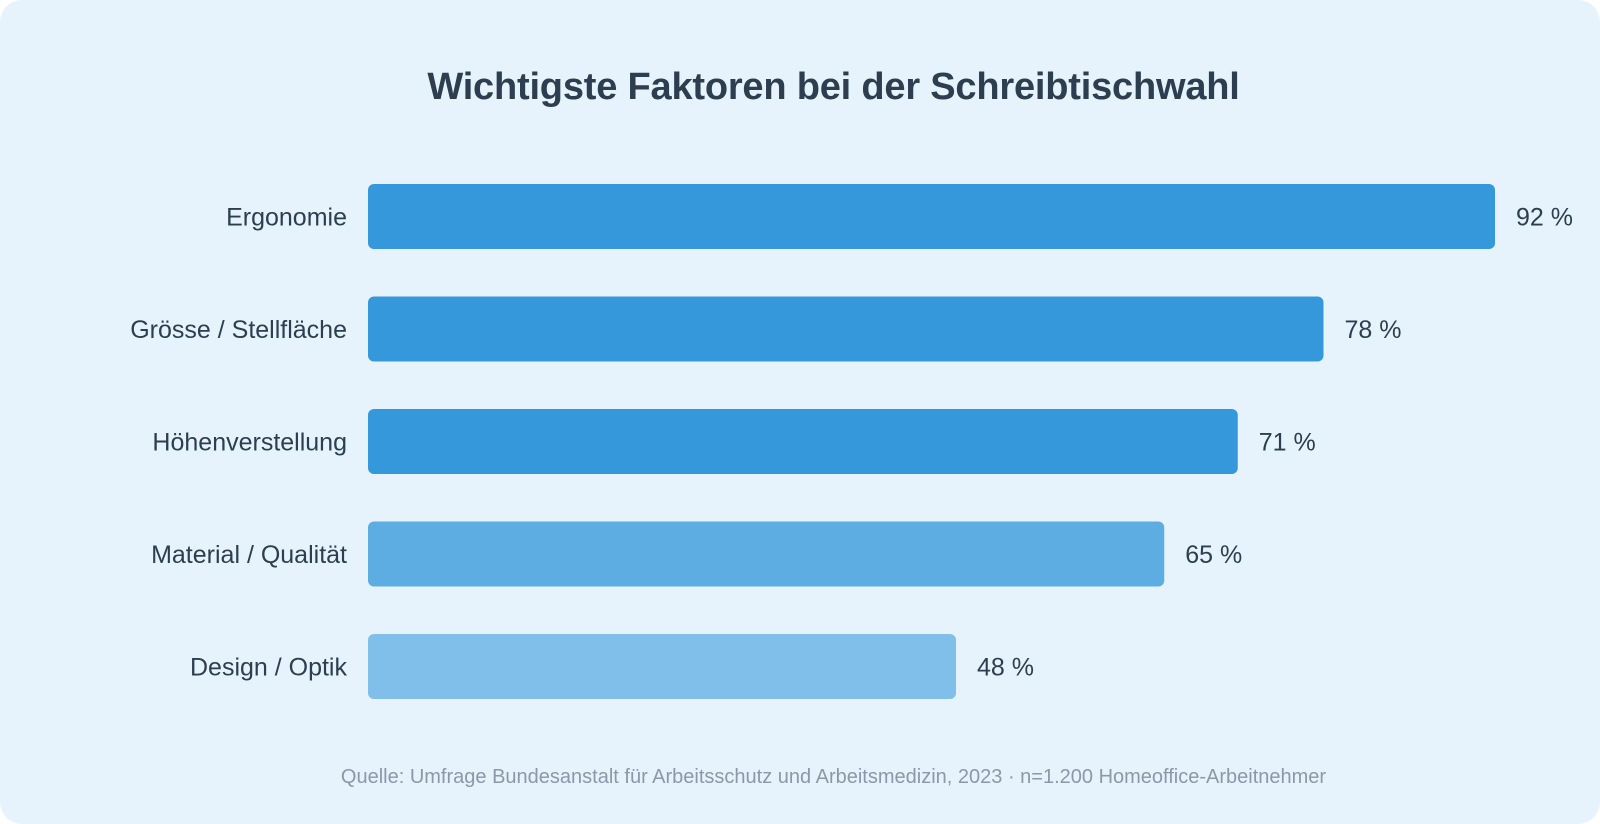 Image resolution: width=1600 pixels, height=824 pixels. Describe the element at coordinates (1287, 443) in the screenshot. I see `value-label: 71 %` at that location.